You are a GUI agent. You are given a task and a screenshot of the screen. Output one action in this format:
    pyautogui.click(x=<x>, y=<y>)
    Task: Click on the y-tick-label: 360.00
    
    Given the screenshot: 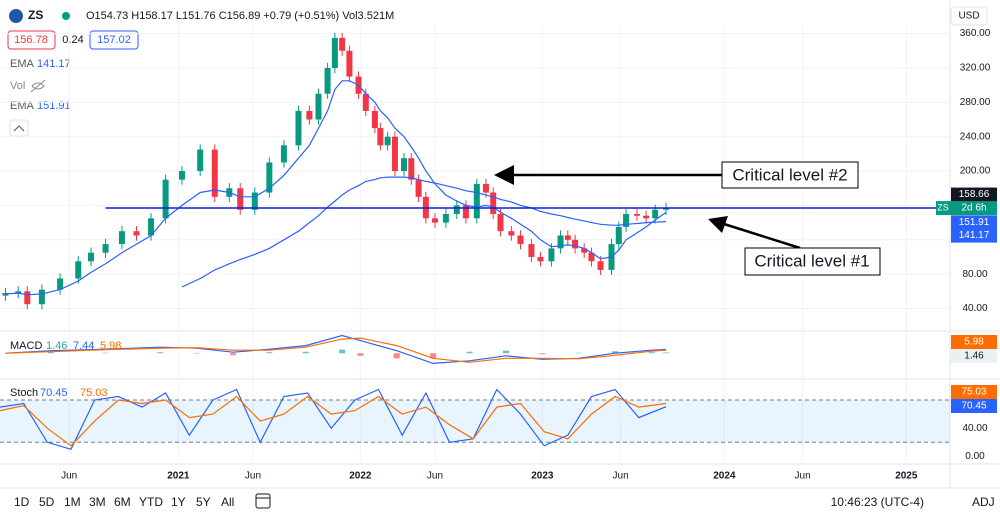 What is the action you would take?
    pyautogui.click(x=975, y=33)
    